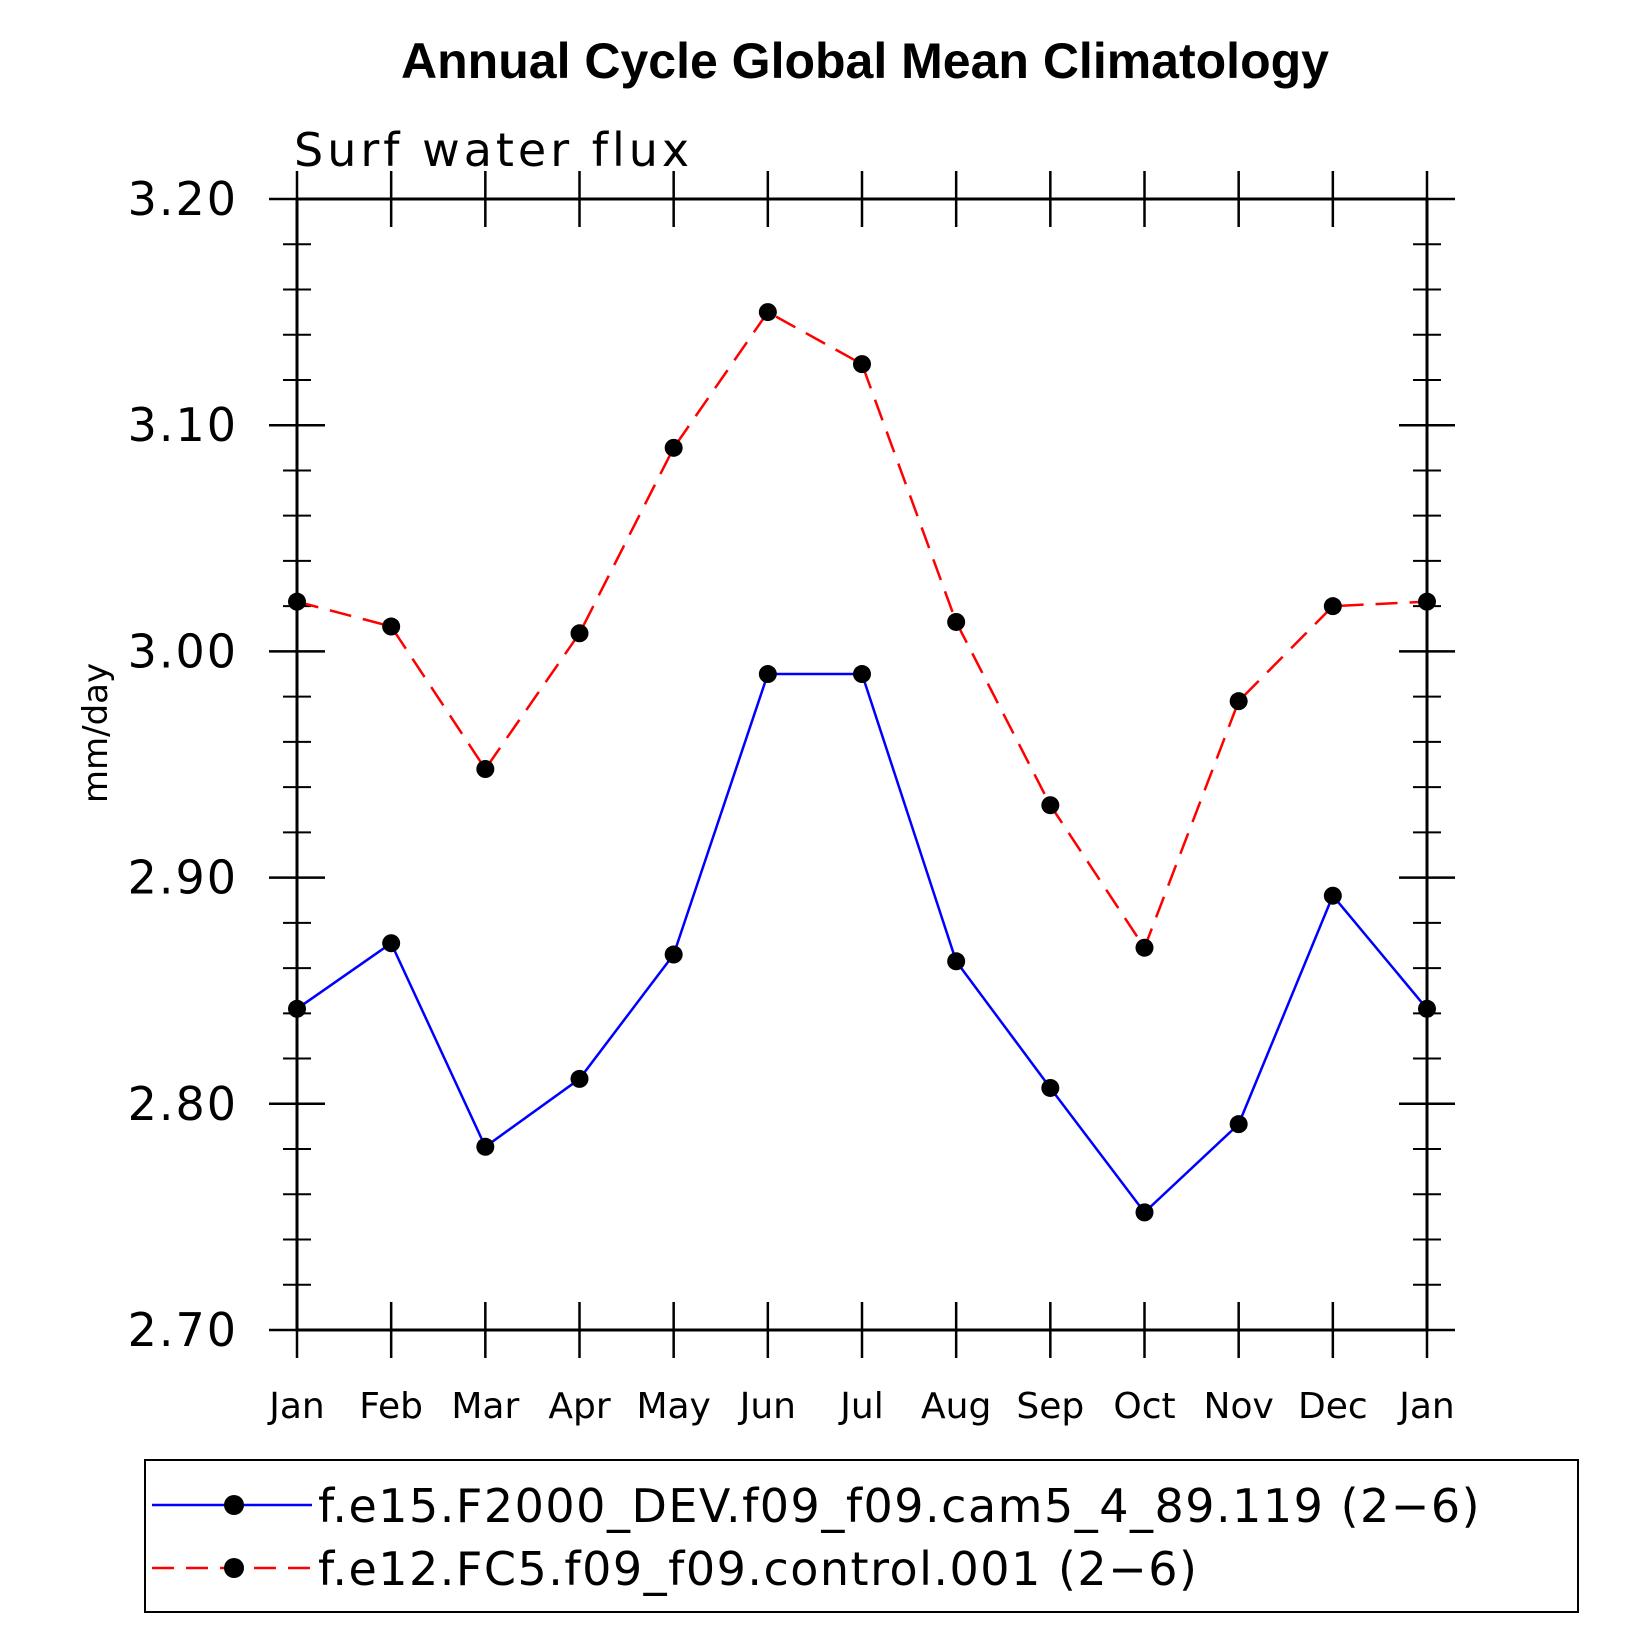 The width and height of the screenshot is (1641, 1646). Describe the element at coordinates (183, 878) in the screenshot. I see `y-tick-label: 2.90` at that location.